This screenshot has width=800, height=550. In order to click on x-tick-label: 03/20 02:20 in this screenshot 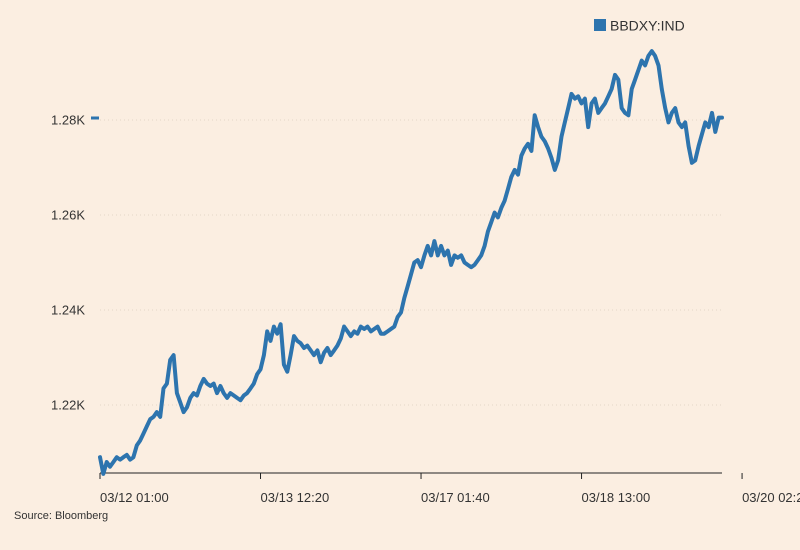, I will do `click(771, 497)`.